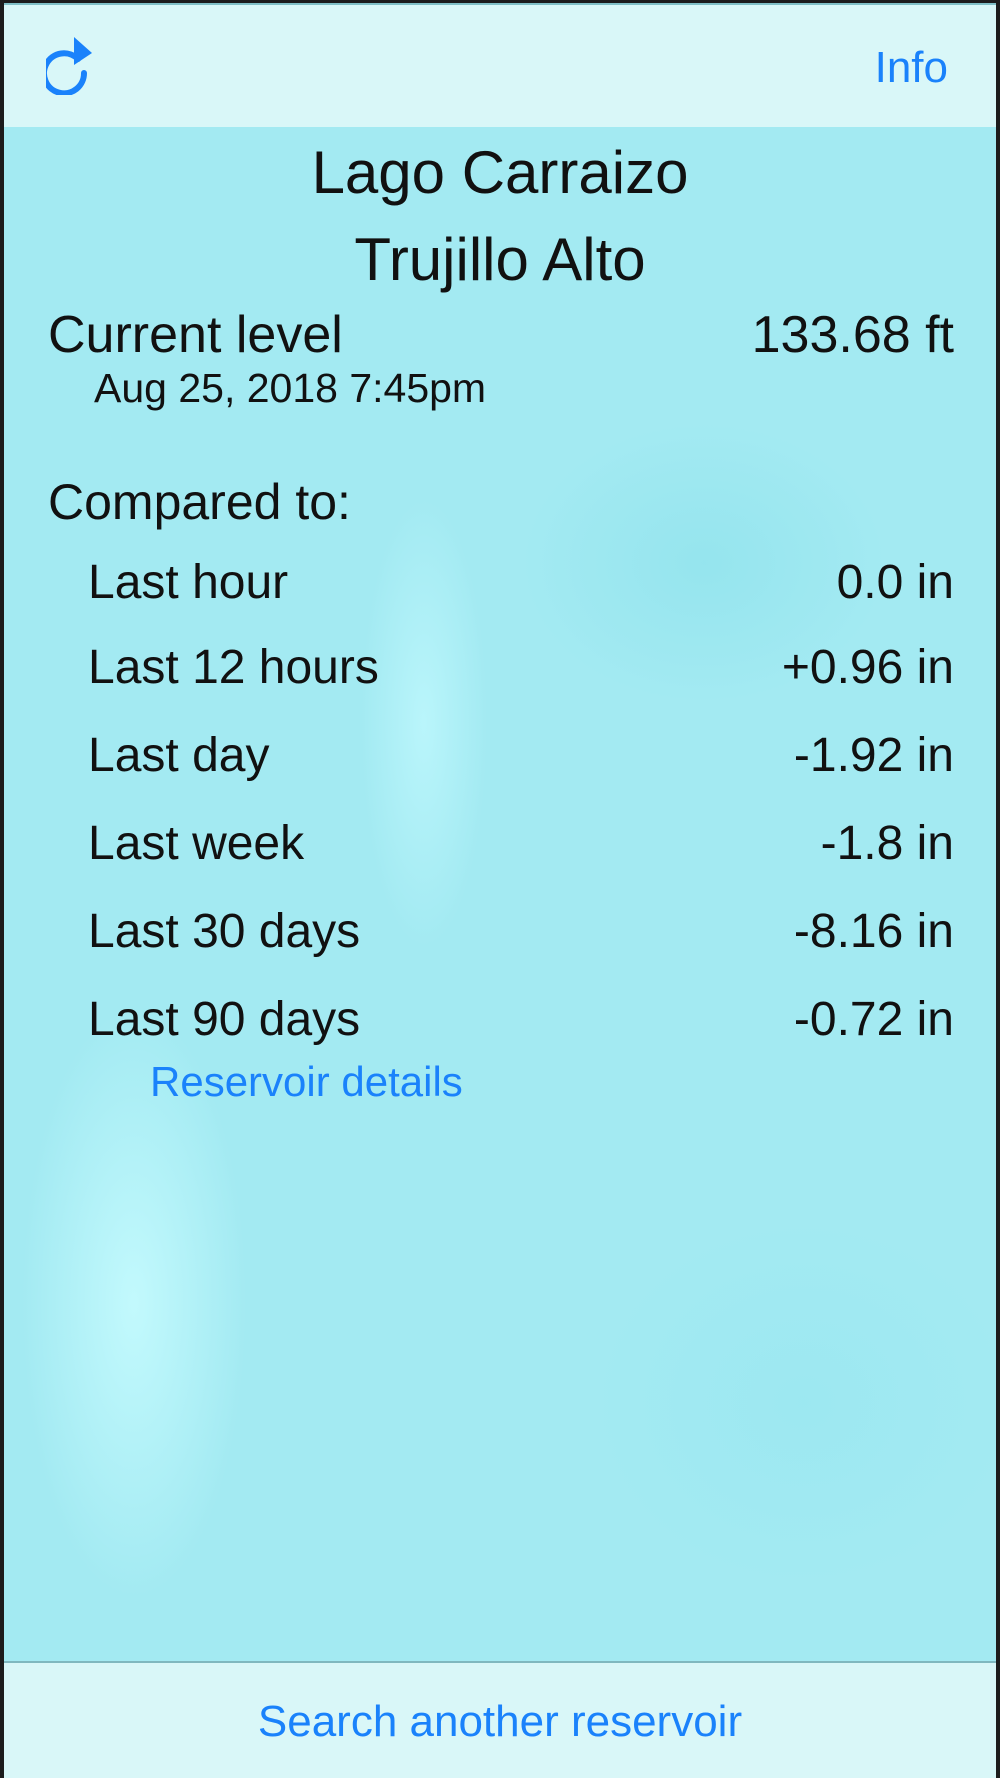  I want to click on top-toolbar: Info, so click(500, 65).